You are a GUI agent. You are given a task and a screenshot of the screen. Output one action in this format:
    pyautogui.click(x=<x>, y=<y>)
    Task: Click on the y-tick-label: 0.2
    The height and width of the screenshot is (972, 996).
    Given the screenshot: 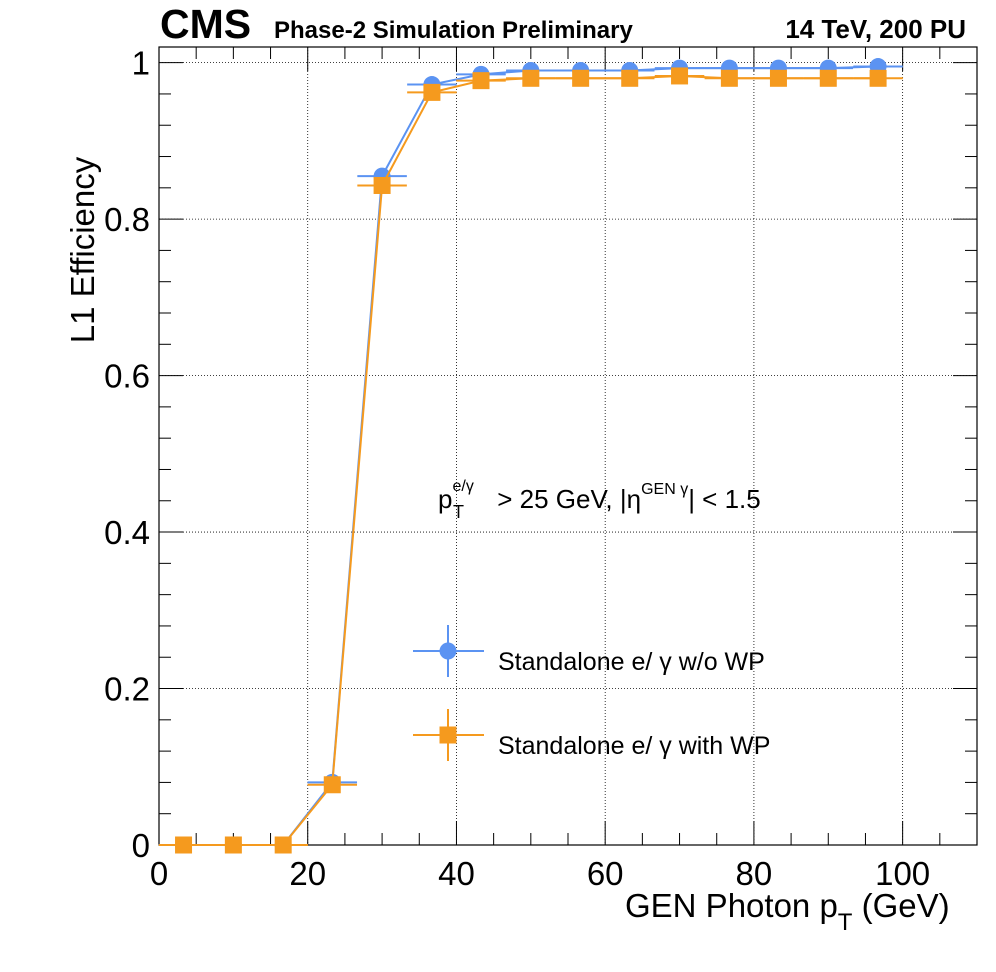 What is the action you would take?
    pyautogui.click(x=127, y=689)
    